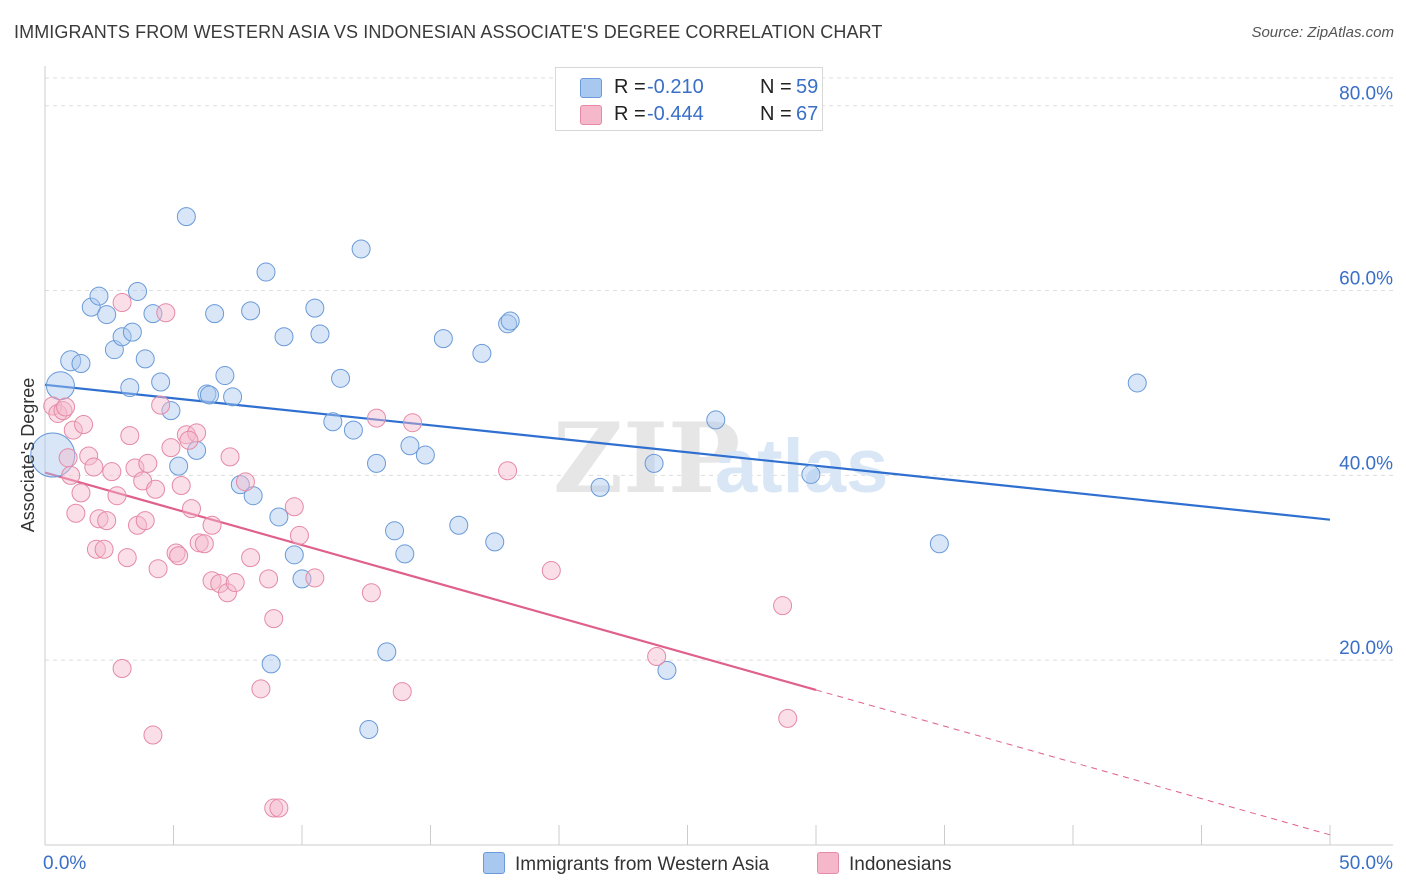 The width and height of the screenshot is (1406, 892). I want to click on trend-line-extension, so click(1073, 762).